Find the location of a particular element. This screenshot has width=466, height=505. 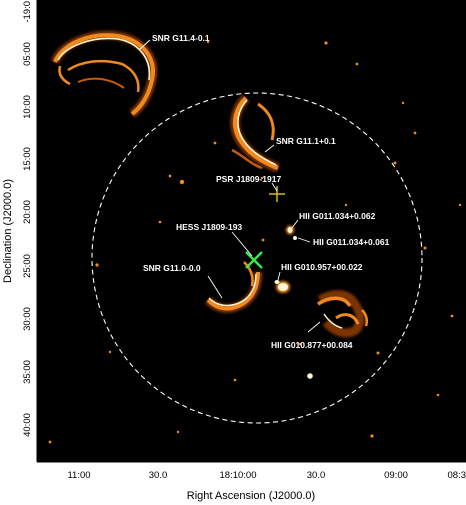

hii-g010.877-emission is located at coordinates (343, 314).